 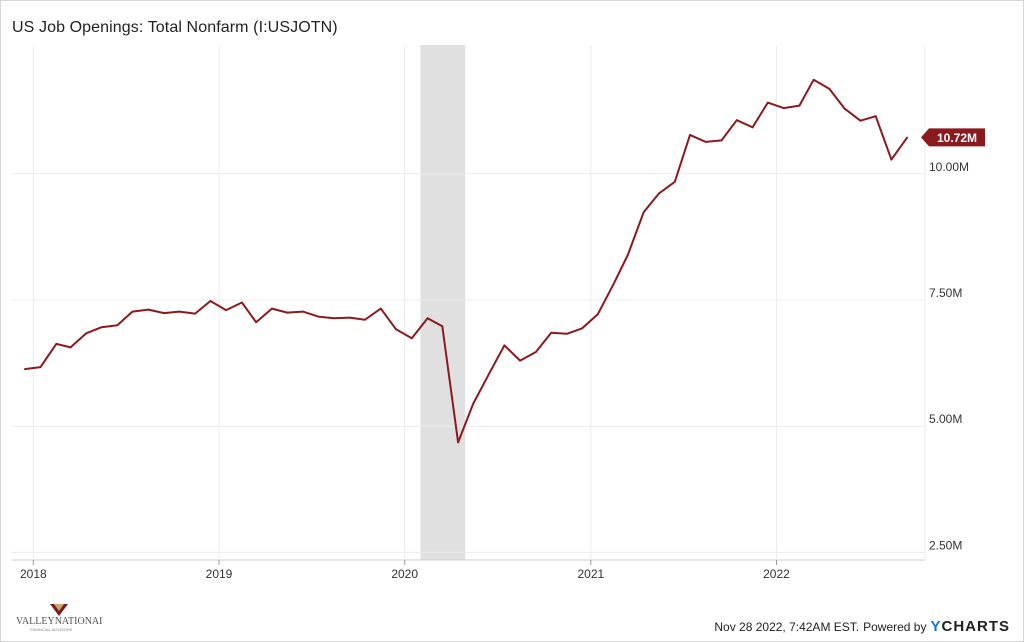 I want to click on y-tick-group: 2.50M 5.00M 7.50M 10.00M, so click(x=949, y=356).